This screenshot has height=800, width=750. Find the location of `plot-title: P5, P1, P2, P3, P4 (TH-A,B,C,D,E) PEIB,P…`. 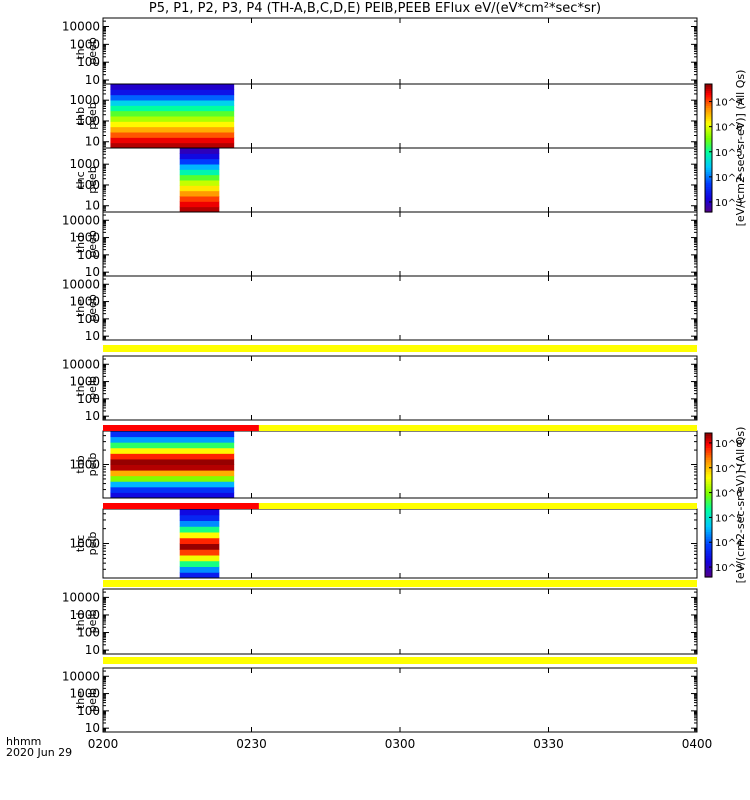

plot-title: P5, P1, P2, P3, P4 (TH-A,B,C,D,E) PEIB,P… is located at coordinates (375, 8).